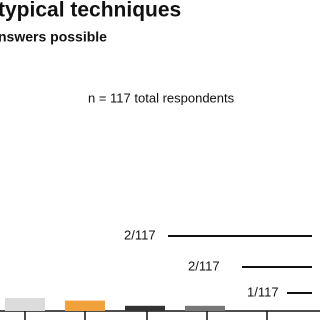 The height and width of the screenshot is (320, 320). What do you see at coordinates (90, 11) in the screenshot?
I see `chart-title: typical techniques` at bounding box center [90, 11].